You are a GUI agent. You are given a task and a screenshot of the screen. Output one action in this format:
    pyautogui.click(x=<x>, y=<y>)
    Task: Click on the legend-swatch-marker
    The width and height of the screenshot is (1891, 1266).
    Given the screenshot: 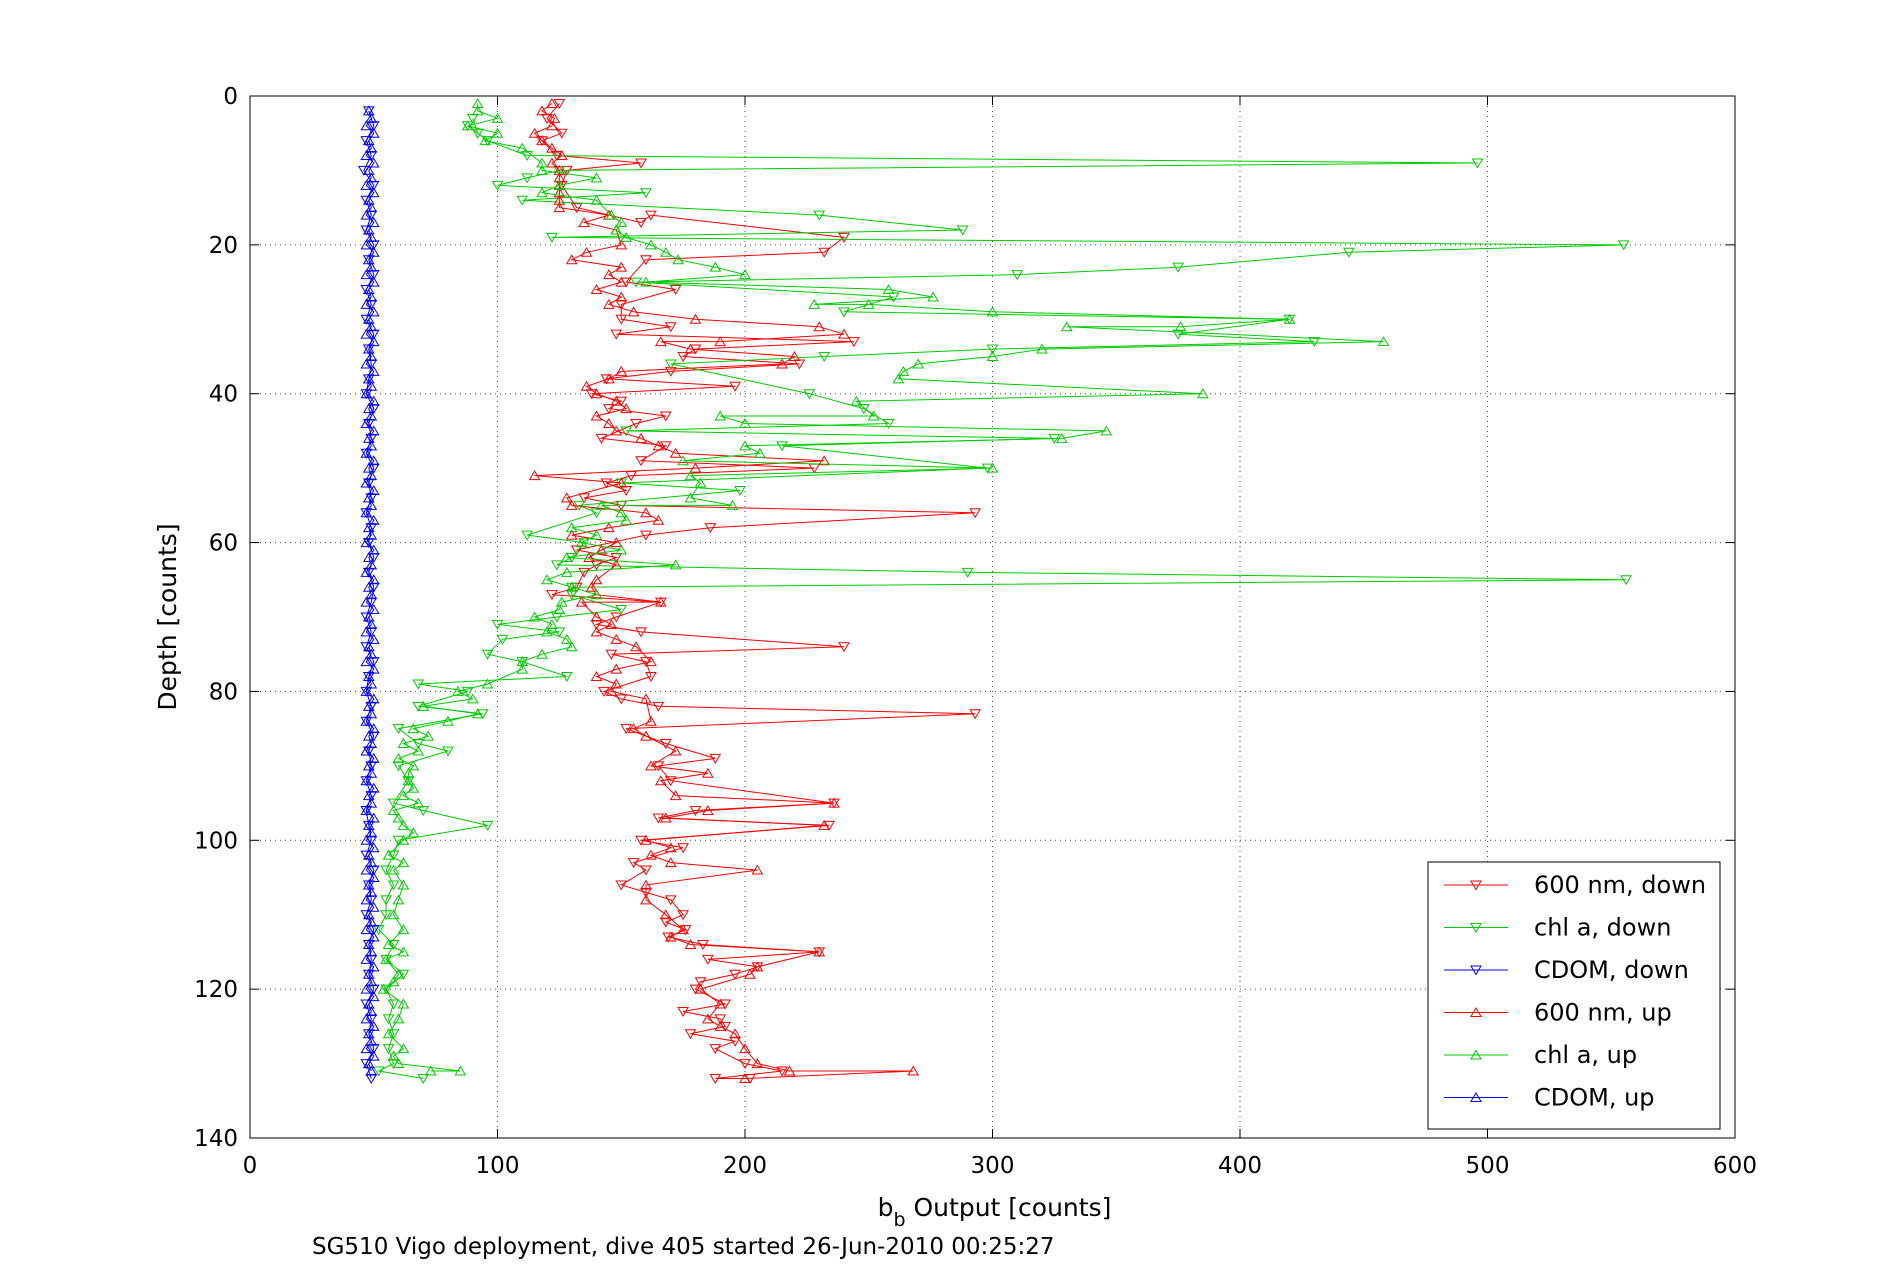 What is the action you would take?
    pyautogui.click(x=1476, y=885)
    